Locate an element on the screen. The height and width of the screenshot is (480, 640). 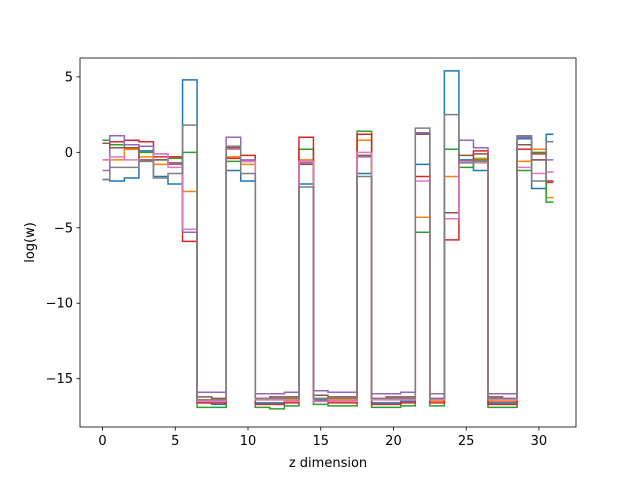
y-tick-label: −10 is located at coordinates (59, 304).